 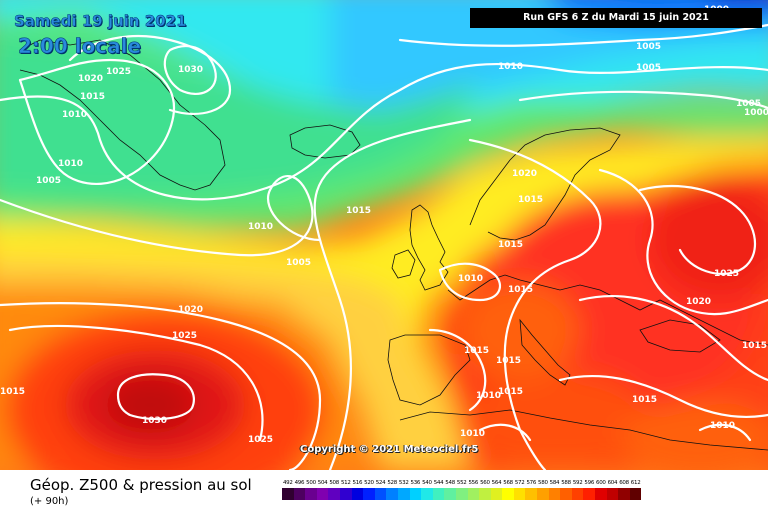 I want to click on legend-tick-label: 516, so click(x=357, y=483).